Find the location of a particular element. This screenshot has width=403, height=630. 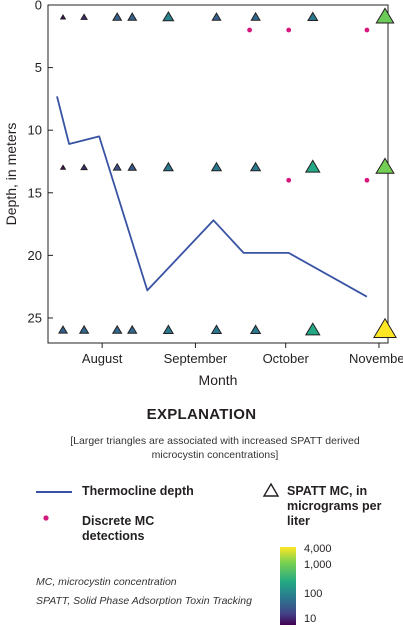

x-axis-ticks: August September October November is located at coordinates (242, 354).